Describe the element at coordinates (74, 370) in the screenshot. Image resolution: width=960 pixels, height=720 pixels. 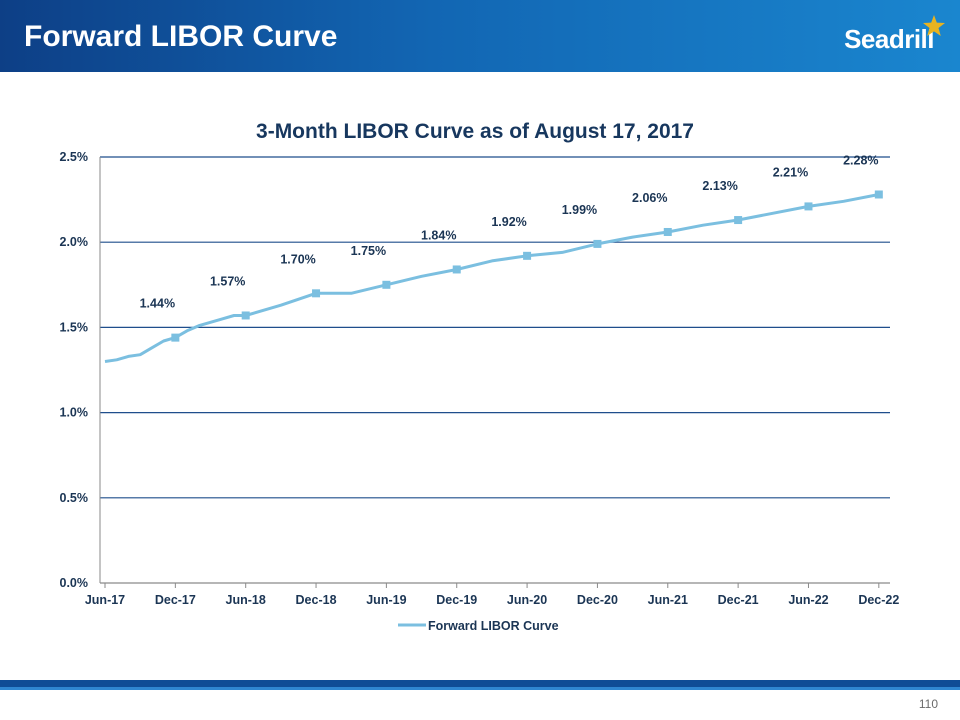
I see `y-axis-labels: 0.0% 0.5% 1.0% 1.5% 2.0% 2.5%` at that location.